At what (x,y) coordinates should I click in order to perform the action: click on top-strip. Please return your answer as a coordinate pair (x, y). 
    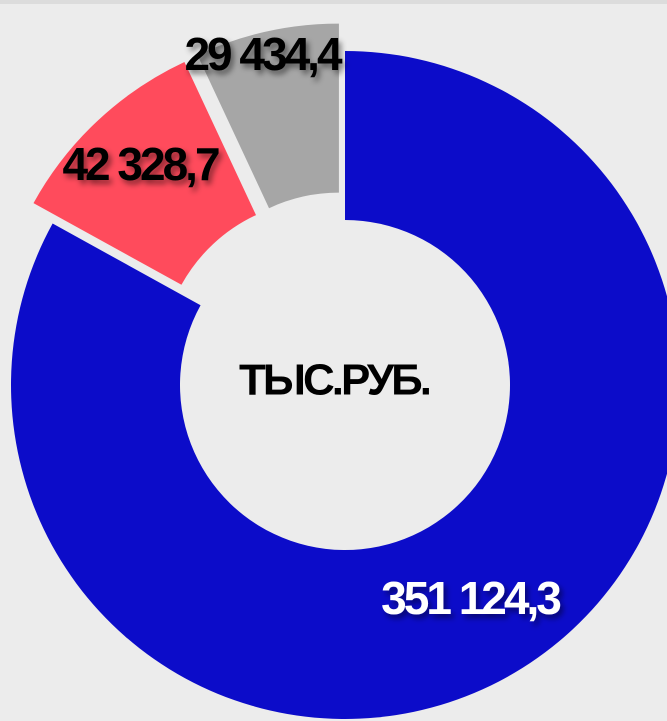
    Looking at the image, I should click on (333, 2).